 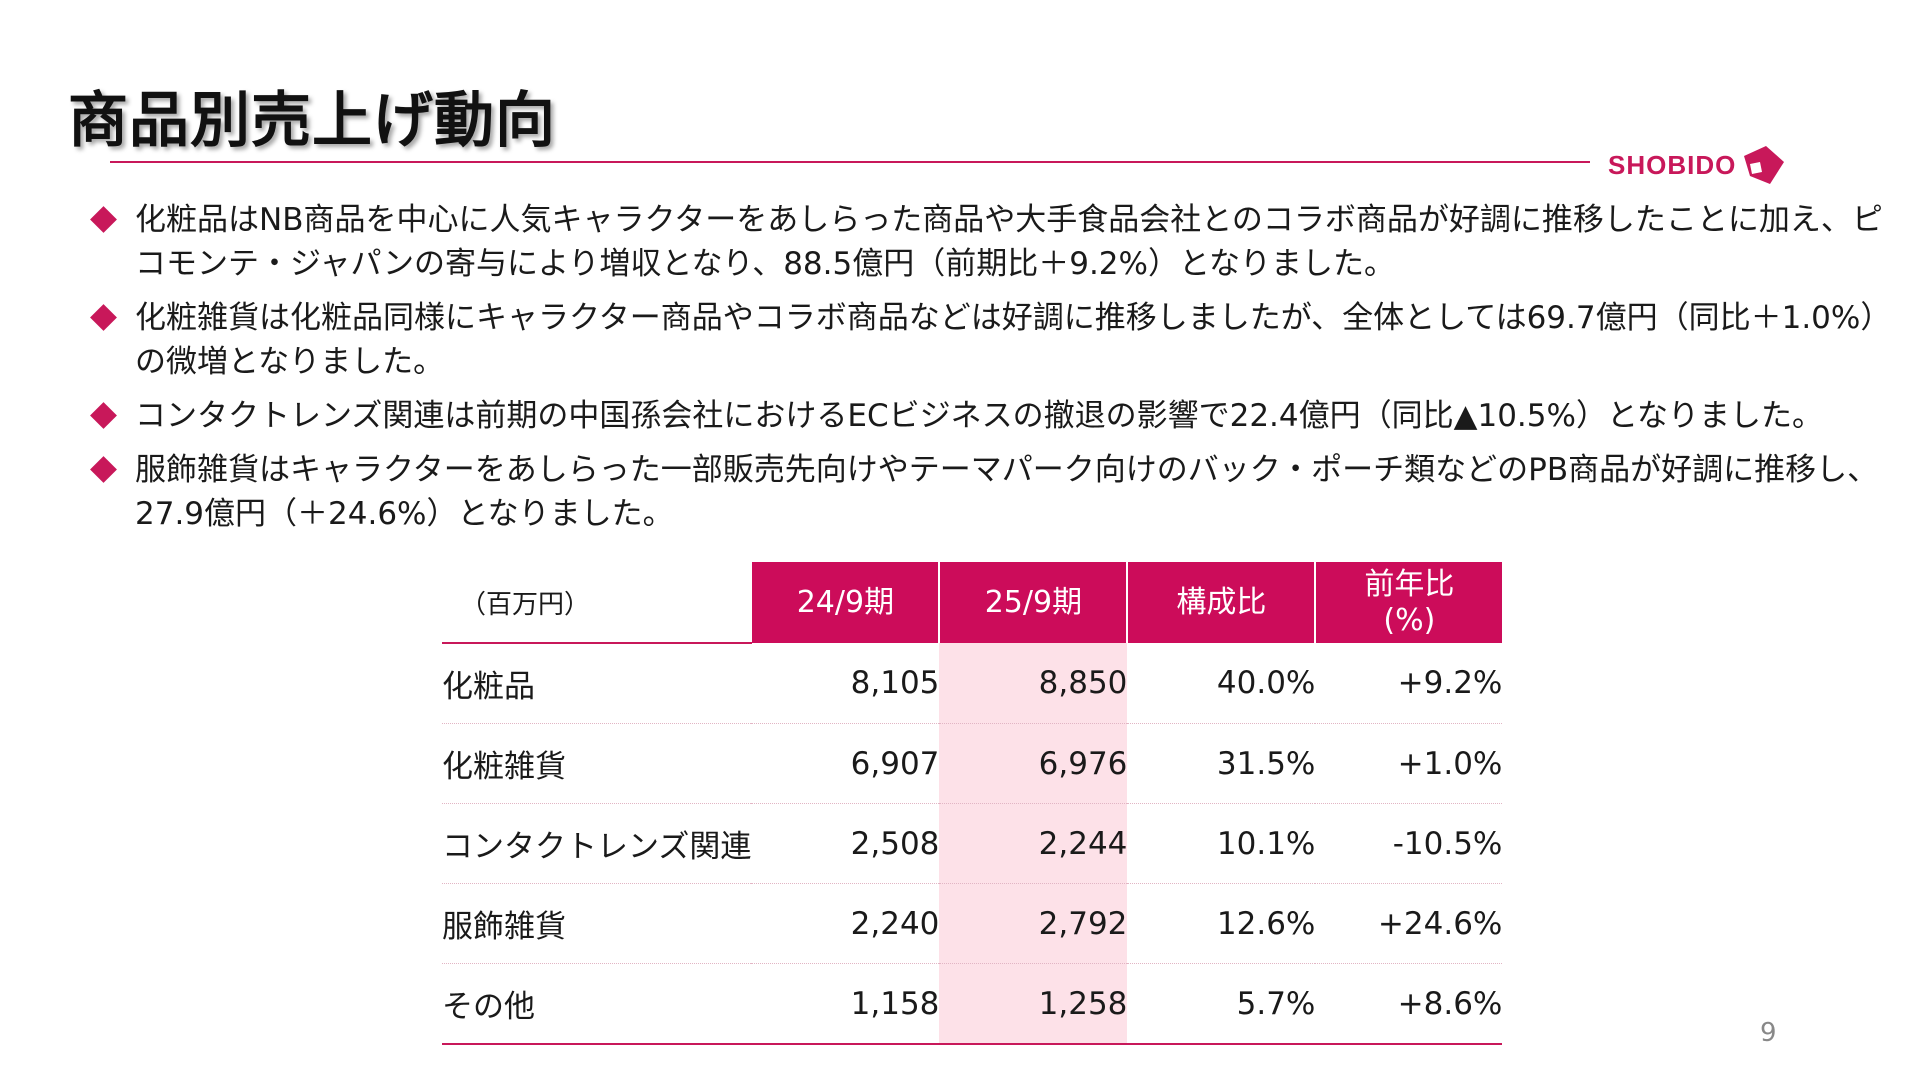 What do you see at coordinates (1221, 763) in the screenshot?
I see `row-share: 31.5%` at bounding box center [1221, 763].